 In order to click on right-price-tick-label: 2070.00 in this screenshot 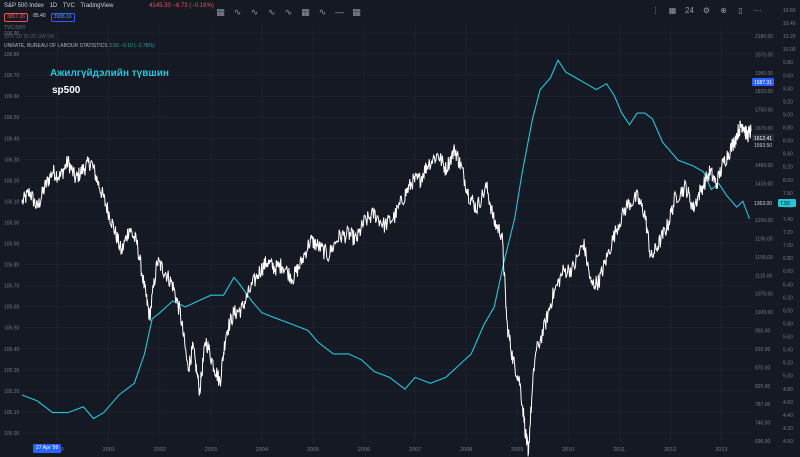, I will do `click(764, 55)`.